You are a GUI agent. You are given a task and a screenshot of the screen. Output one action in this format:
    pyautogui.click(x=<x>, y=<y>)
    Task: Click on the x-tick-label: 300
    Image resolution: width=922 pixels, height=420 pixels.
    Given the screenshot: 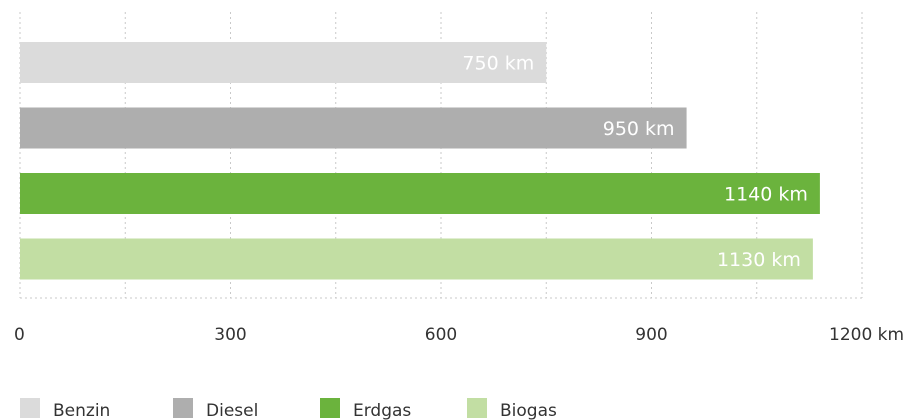 What is the action you would take?
    pyautogui.click(x=230, y=335)
    